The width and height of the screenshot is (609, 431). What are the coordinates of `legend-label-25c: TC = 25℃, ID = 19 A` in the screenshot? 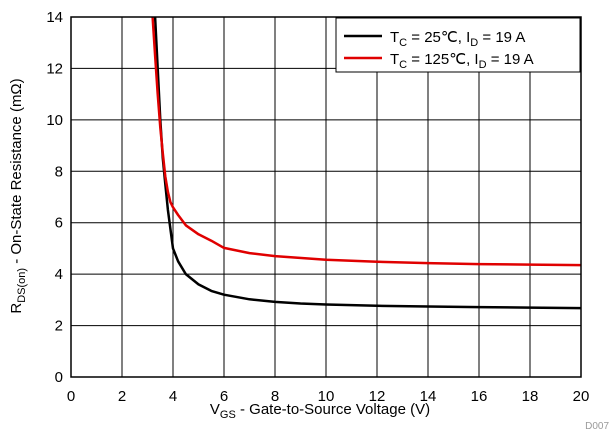 It's located at (457, 39).